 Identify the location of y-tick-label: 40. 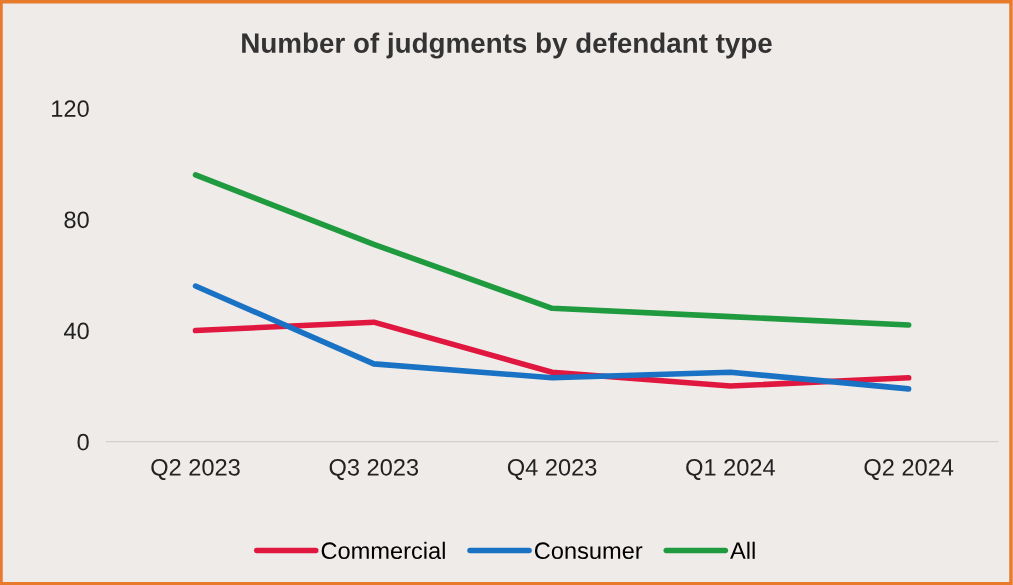
(76, 331).